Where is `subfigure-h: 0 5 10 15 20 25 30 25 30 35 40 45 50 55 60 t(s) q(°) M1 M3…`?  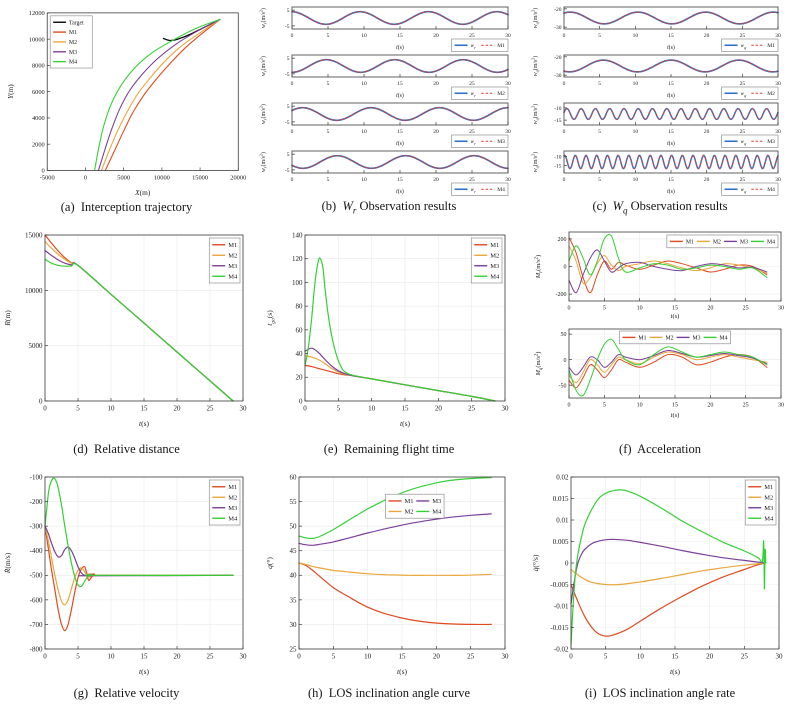 subfigure-h: 0 5 10 15 20 25 30 25 30 35 40 45 50 55 60 t(s) q(°) M1 M3… is located at coordinates (389, 586).